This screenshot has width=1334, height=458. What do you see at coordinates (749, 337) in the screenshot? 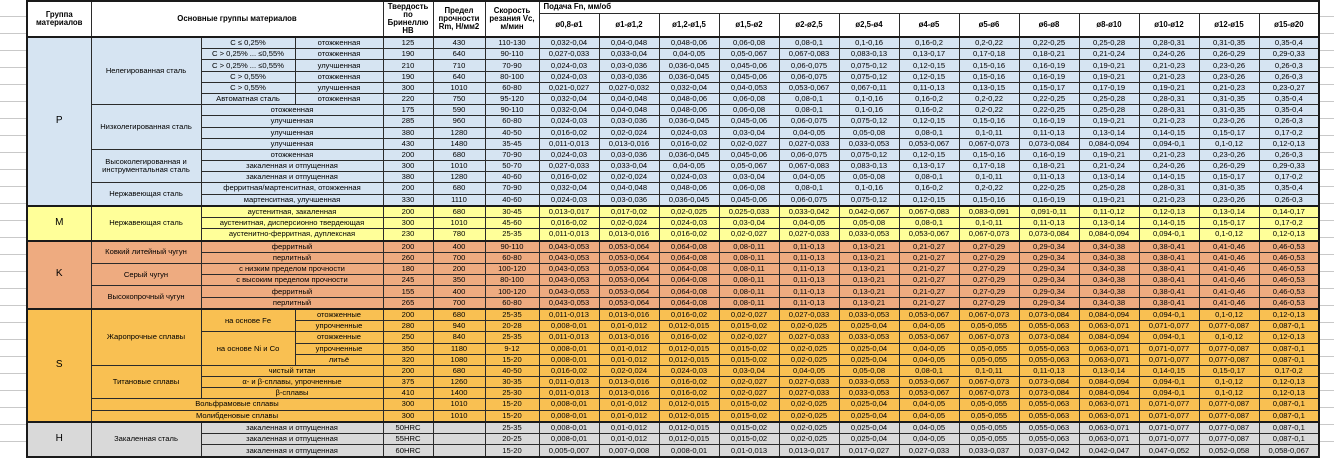
I see `feed-value-cell: 0,02-0,027` at bounding box center [749, 337].